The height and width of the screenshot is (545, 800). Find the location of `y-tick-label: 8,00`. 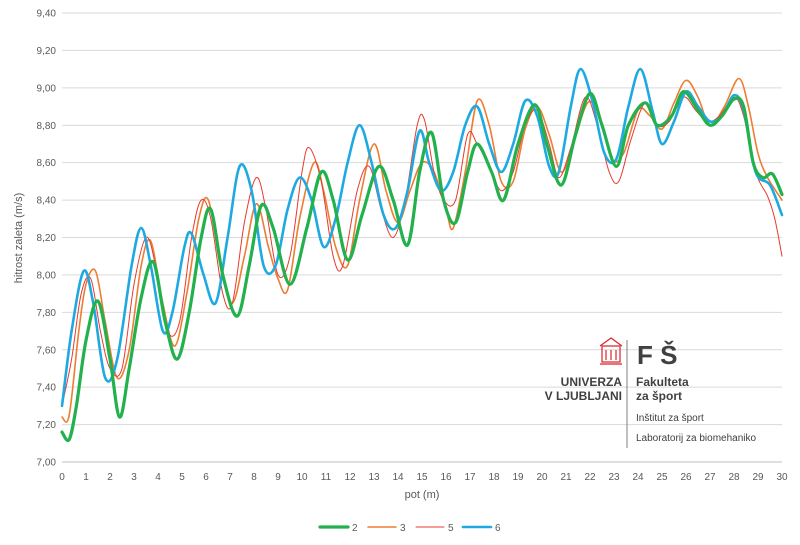

y-tick-label: 8,00 is located at coordinates (47, 275).